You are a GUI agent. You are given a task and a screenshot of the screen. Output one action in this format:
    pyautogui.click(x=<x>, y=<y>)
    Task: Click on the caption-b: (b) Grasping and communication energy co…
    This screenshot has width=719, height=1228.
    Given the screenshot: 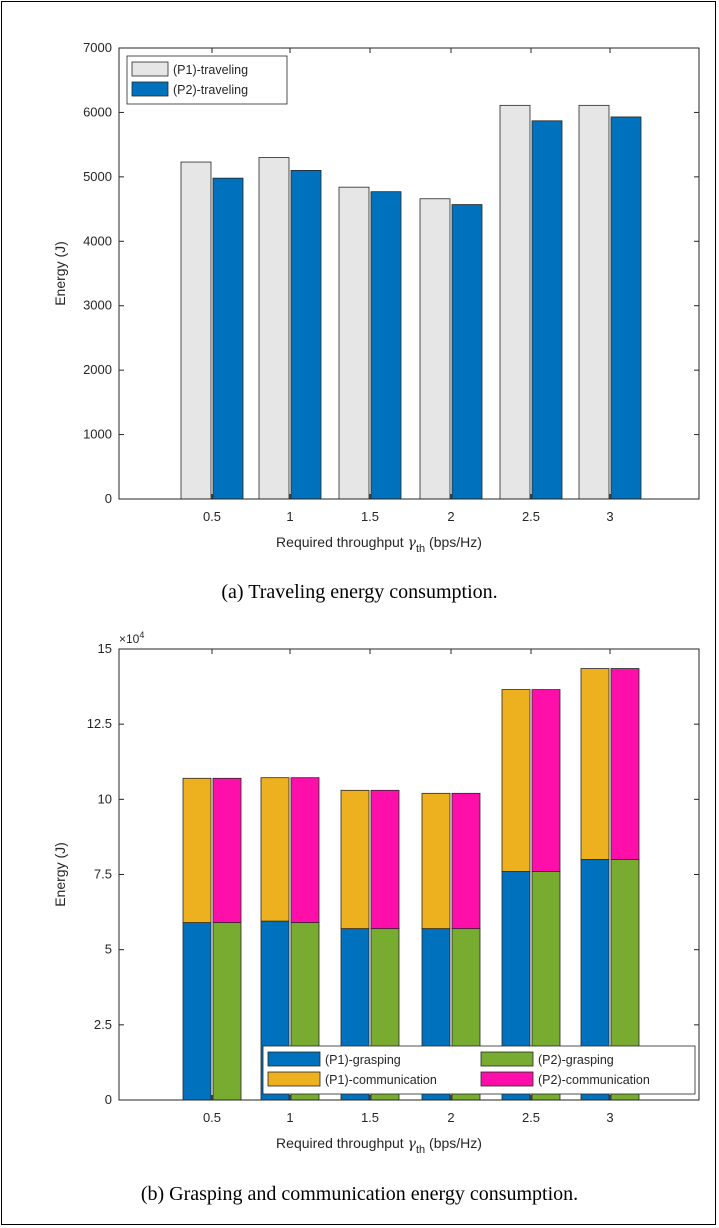 What is the action you would take?
    pyautogui.click(x=359, y=1194)
    